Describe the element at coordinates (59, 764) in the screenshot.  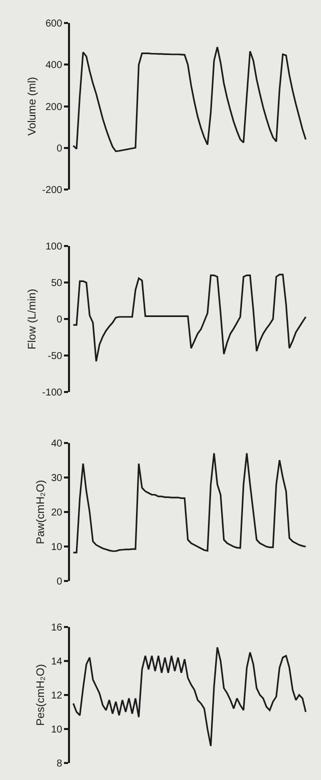
I see `y-tick-label: 8` at that location.